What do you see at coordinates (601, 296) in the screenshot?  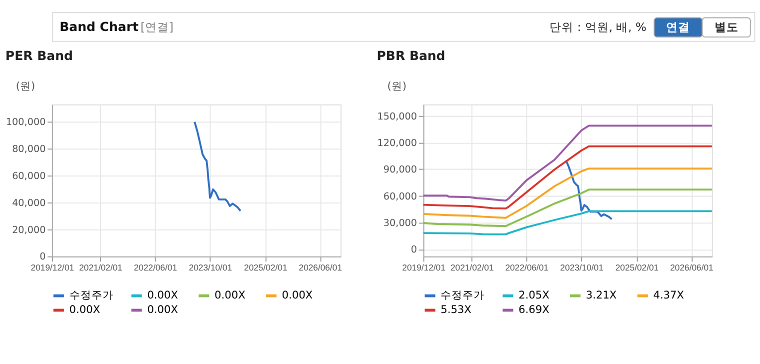 I see `legend-label: 3.21X` at bounding box center [601, 296].